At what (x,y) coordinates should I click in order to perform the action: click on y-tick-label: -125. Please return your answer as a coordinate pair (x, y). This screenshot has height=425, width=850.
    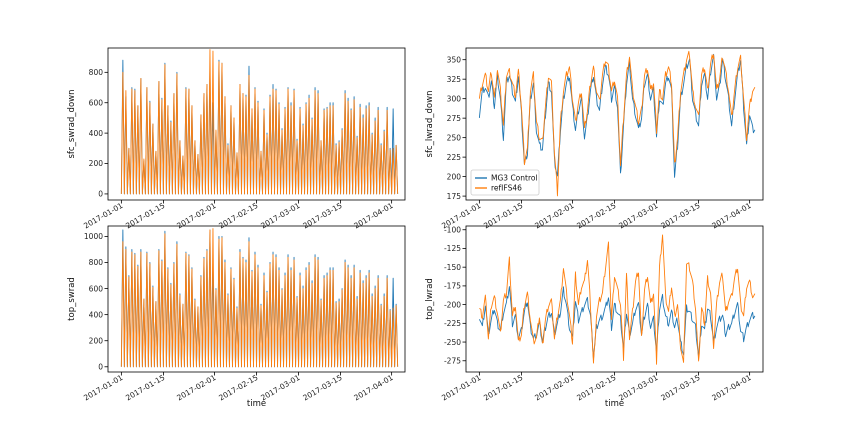
    Looking at the image, I should click on (452, 248).